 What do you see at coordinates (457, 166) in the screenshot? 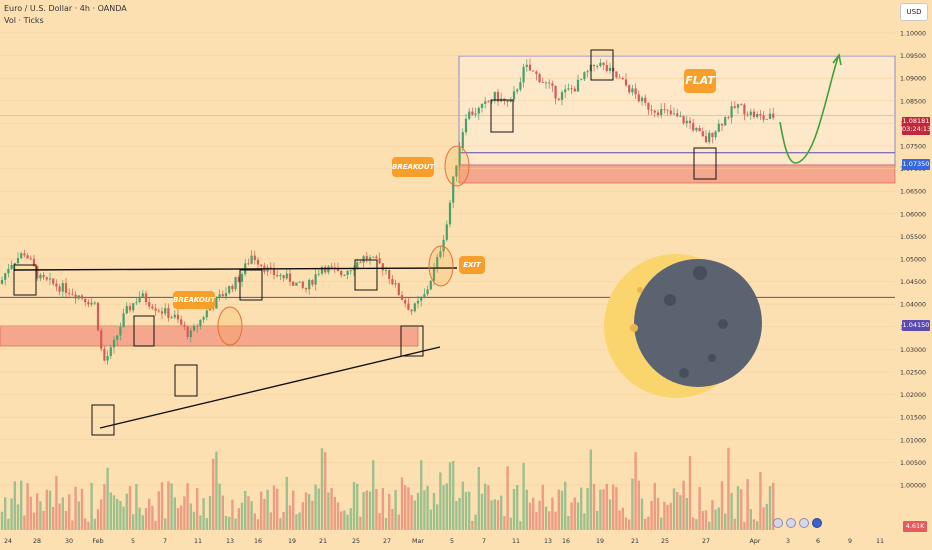
I see `breakout-circle-upper` at bounding box center [457, 166].